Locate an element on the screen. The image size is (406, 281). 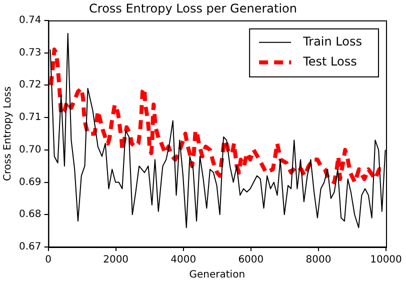
chart-title: Cross Entropy Loss per Generation is located at coordinates (193, 8).